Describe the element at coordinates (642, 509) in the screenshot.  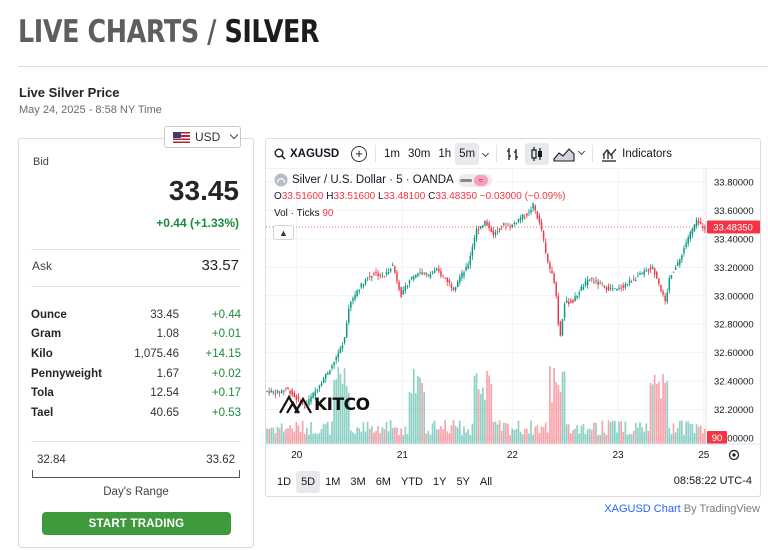
I see `attribution-link: XAGUSD Chart` at that location.